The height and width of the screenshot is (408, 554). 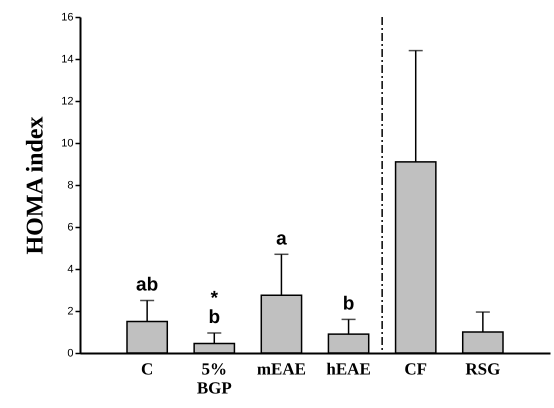 What do you see at coordinates (70, 228) in the screenshot?
I see `y-tick-label: 6` at bounding box center [70, 228].